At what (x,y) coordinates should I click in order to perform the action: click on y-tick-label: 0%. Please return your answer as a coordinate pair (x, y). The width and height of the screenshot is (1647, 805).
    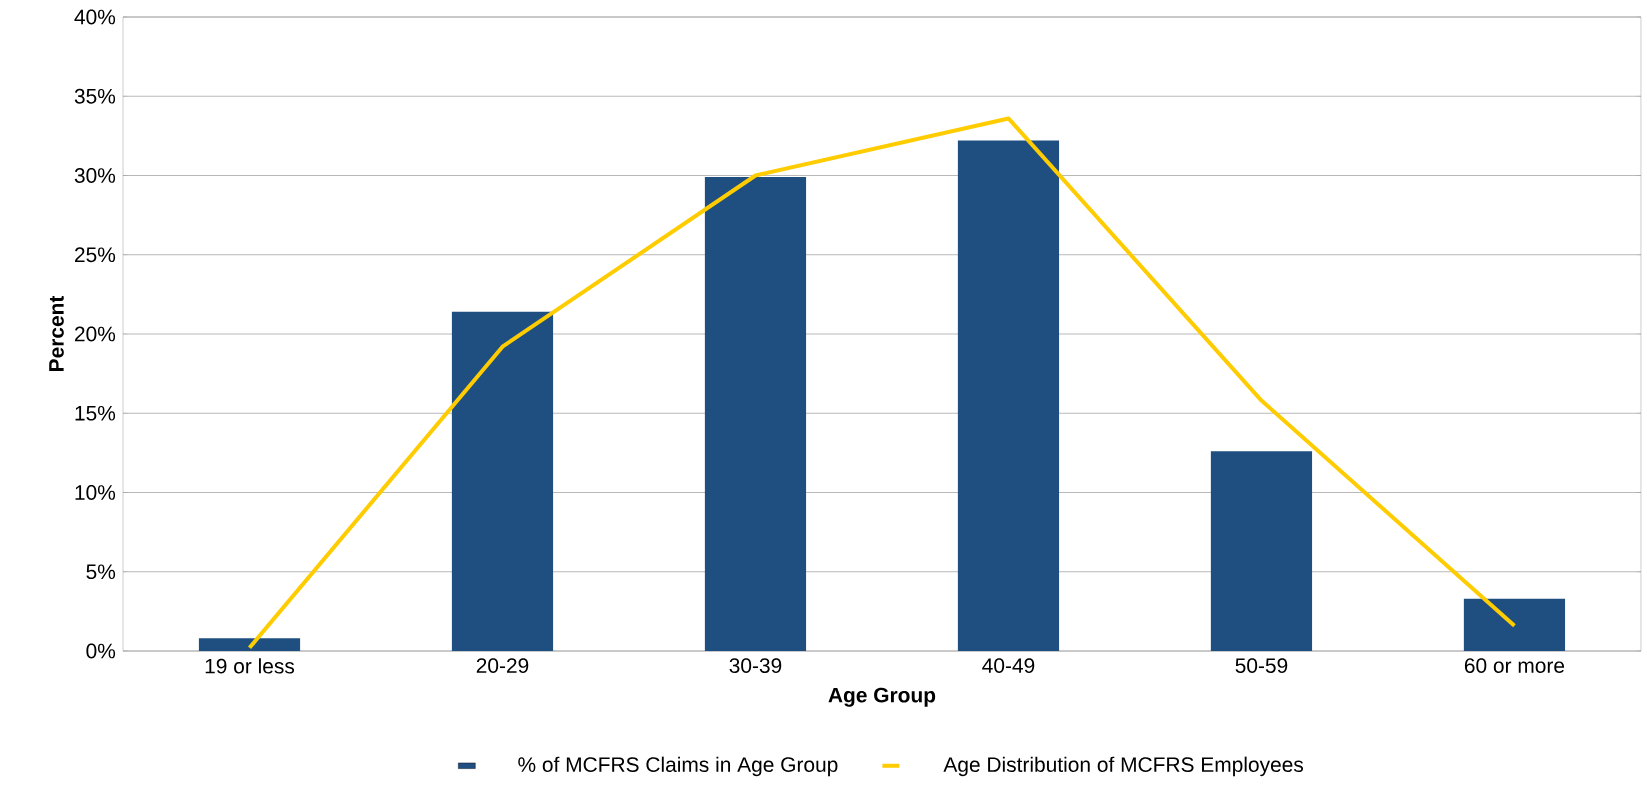
    Looking at the image, I should click on (101, 651).